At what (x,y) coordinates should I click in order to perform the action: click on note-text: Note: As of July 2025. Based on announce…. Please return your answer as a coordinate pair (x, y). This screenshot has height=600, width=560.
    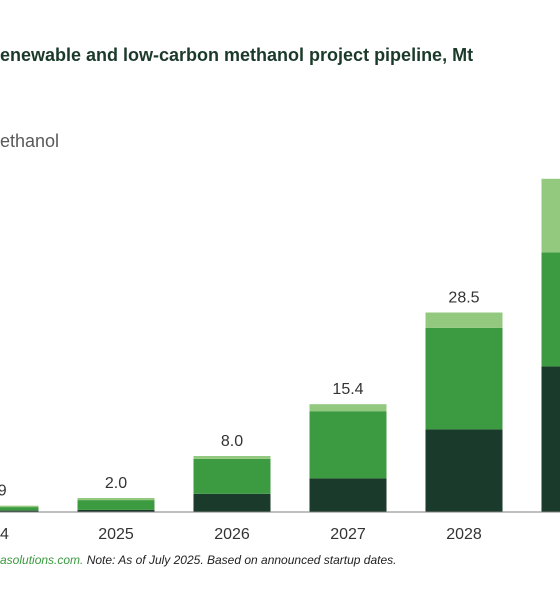
    Looking at the image, I should click on (240, 560).